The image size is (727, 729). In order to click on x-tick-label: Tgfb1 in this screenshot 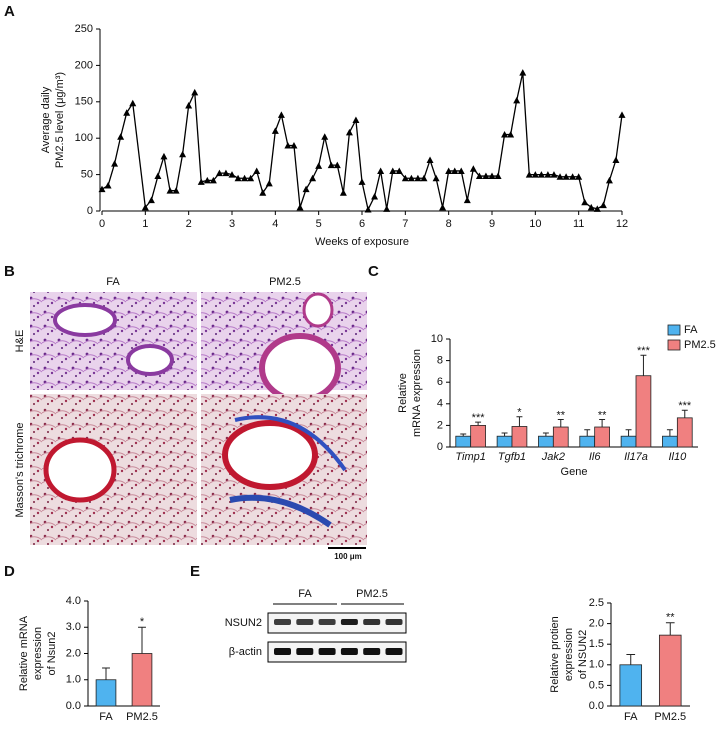, I will do `click(512, 457)`.